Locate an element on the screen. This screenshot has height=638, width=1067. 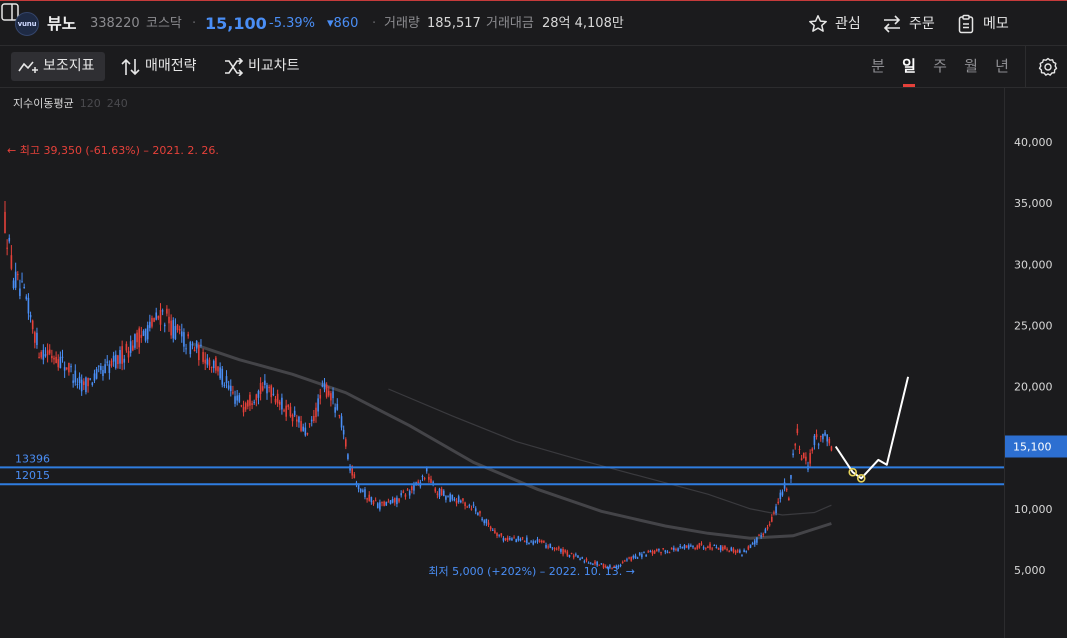
volume-value: 185,517 is located at coordinates (454, 23).